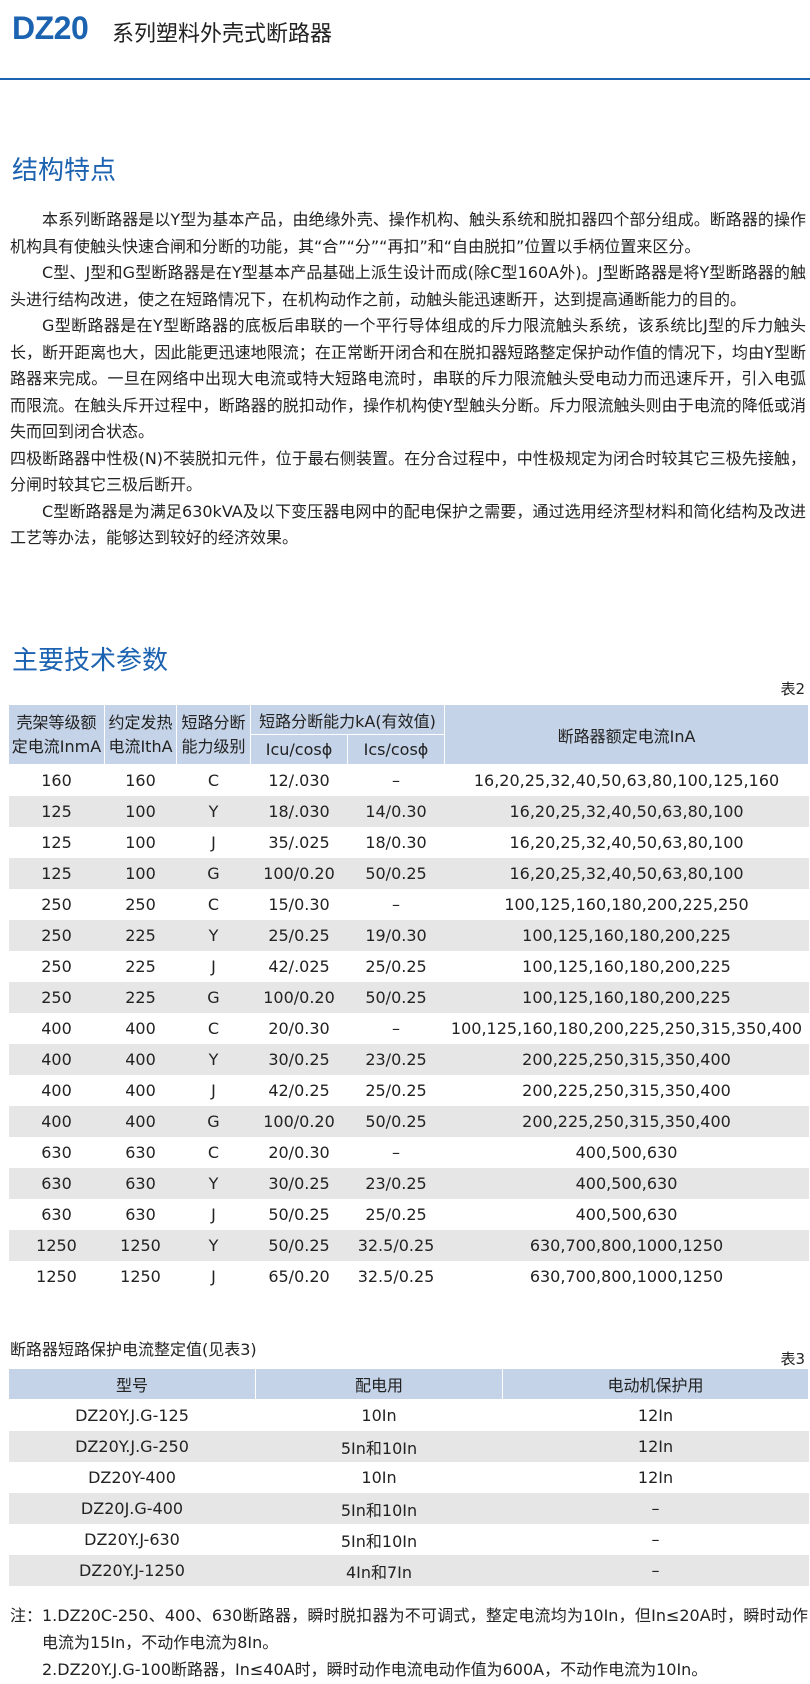  What do you see at coordinates (379, 1415) in the screenshot?
I see `table-cell: 10In` at bounding box center [379, 1415].